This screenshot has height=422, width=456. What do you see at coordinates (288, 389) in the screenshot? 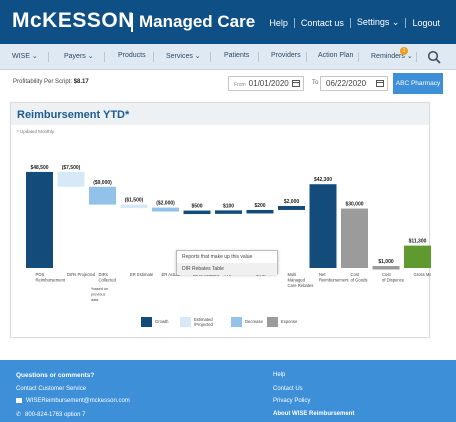
I see `footer-contact-link: Contact Us` at bounding box center [288, 389].